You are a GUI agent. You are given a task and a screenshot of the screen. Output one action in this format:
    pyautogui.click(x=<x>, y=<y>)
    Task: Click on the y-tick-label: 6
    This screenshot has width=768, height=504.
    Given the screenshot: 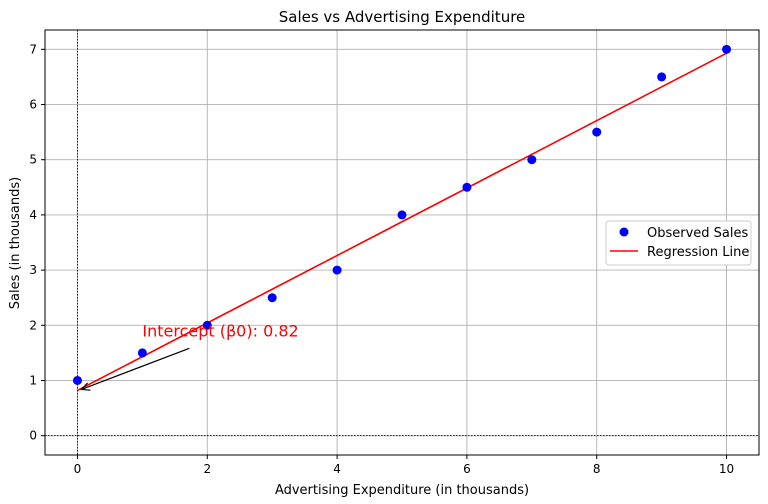 What is the action you would take?
    pyautogui.click(x=33, y=105)
    